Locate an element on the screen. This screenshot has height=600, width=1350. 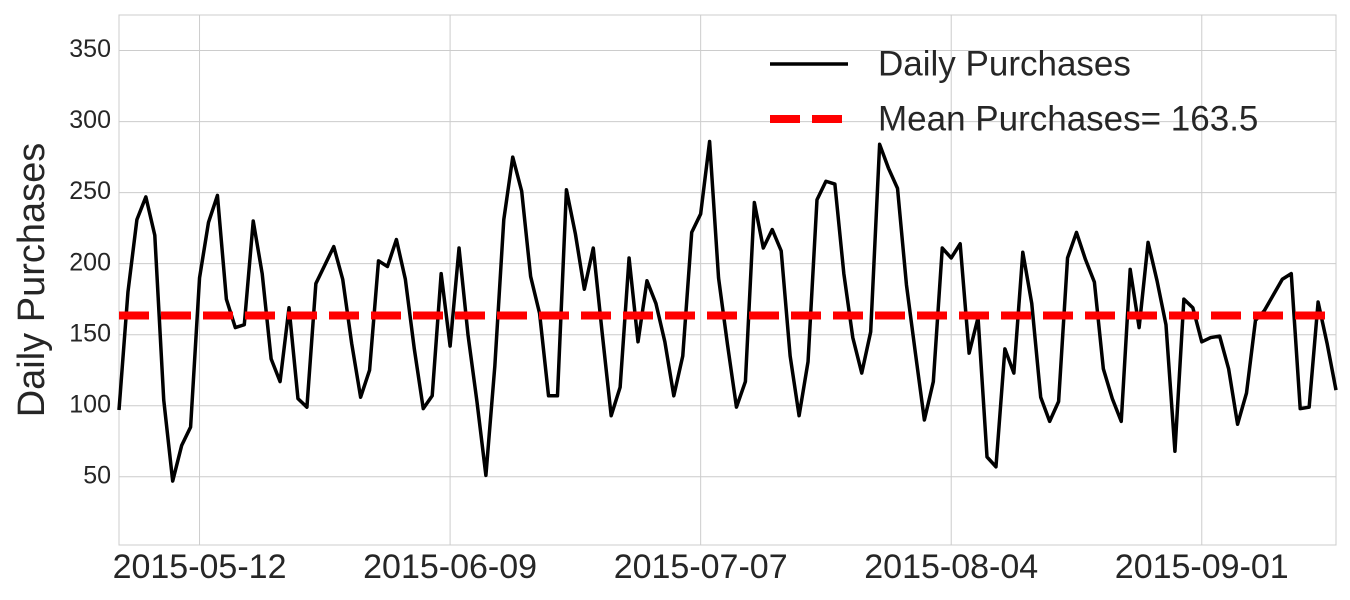
x-tick-label: 2015-07-07 is located at coordinates (701, 567).